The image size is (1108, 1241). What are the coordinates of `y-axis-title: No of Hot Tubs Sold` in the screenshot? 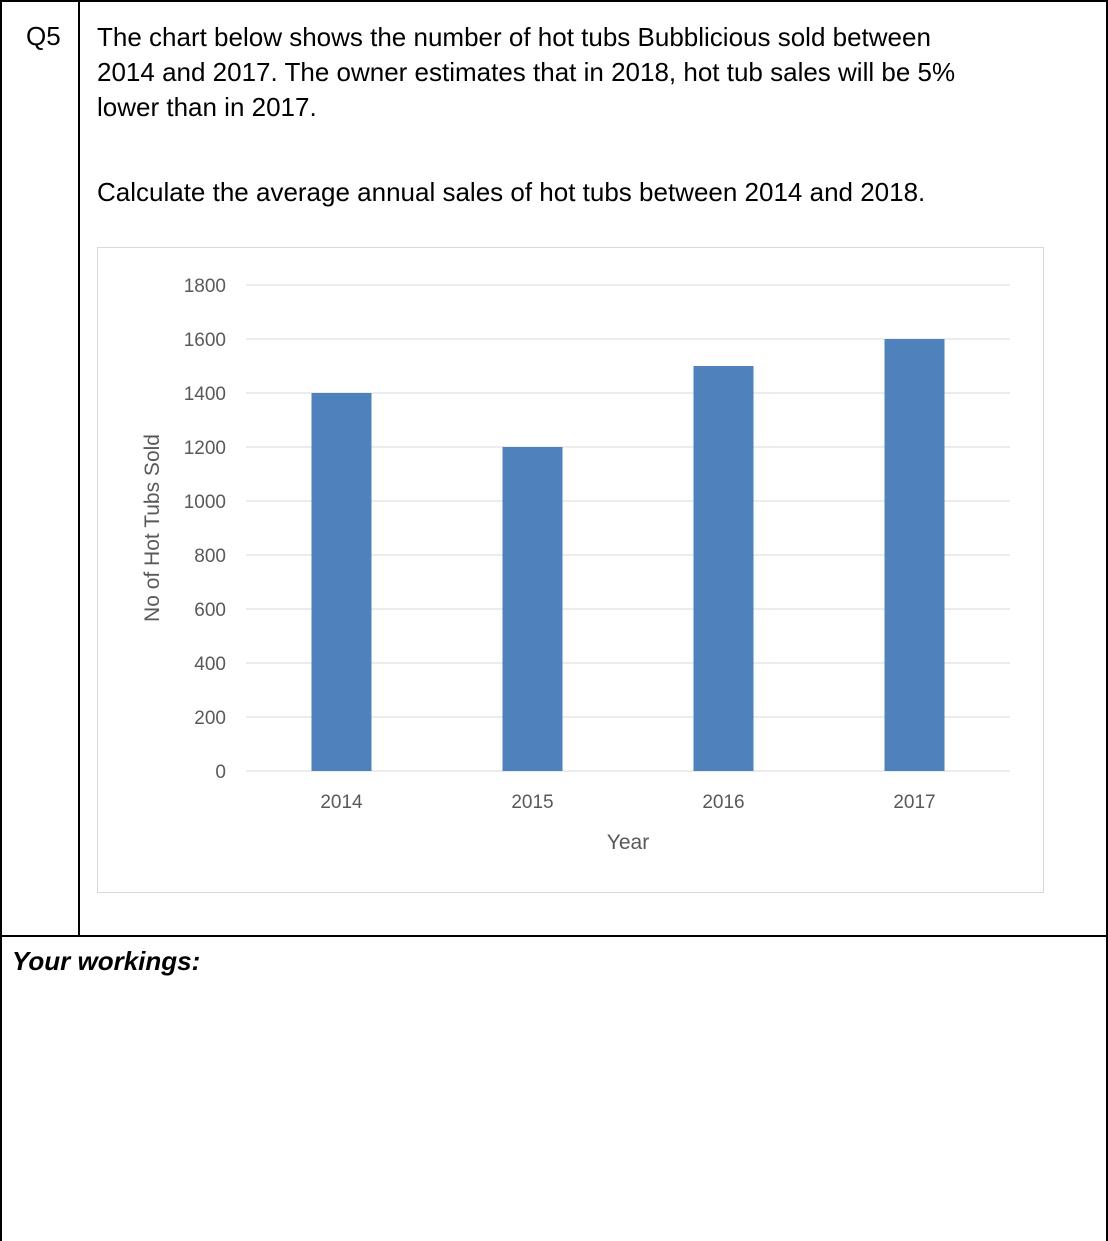 It's located at (152, 528).